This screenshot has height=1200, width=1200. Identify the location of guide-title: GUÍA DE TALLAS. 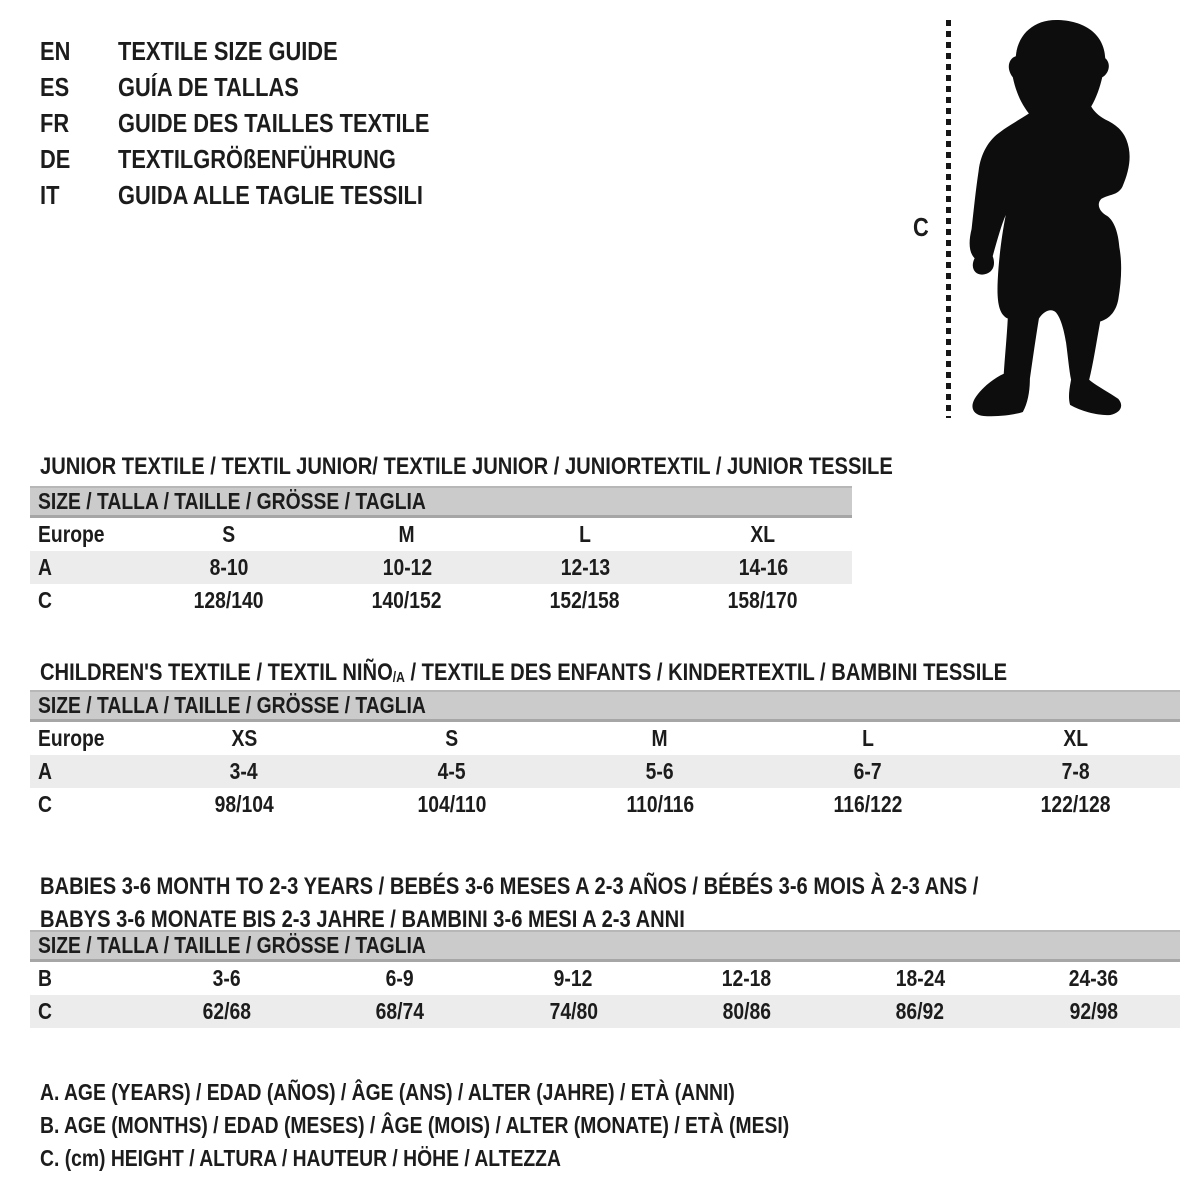
(208, 87).